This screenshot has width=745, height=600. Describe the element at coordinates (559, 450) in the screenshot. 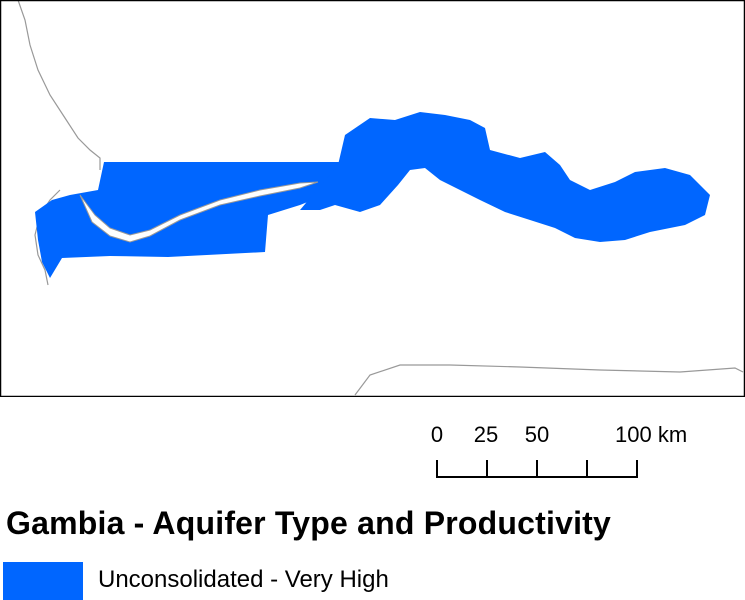

I see `scale-bar: 0 25 50 100 km` at that location.